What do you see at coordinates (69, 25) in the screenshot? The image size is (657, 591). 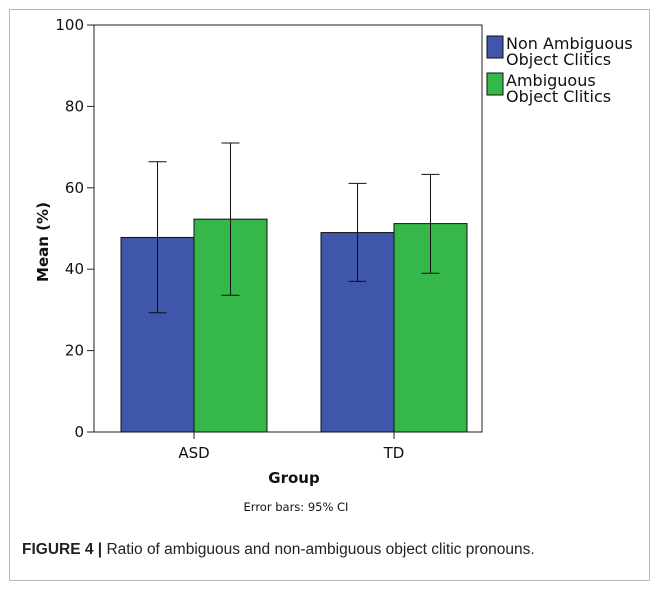 I see `y-tick-label: 100` at bounding box center [69, 25].